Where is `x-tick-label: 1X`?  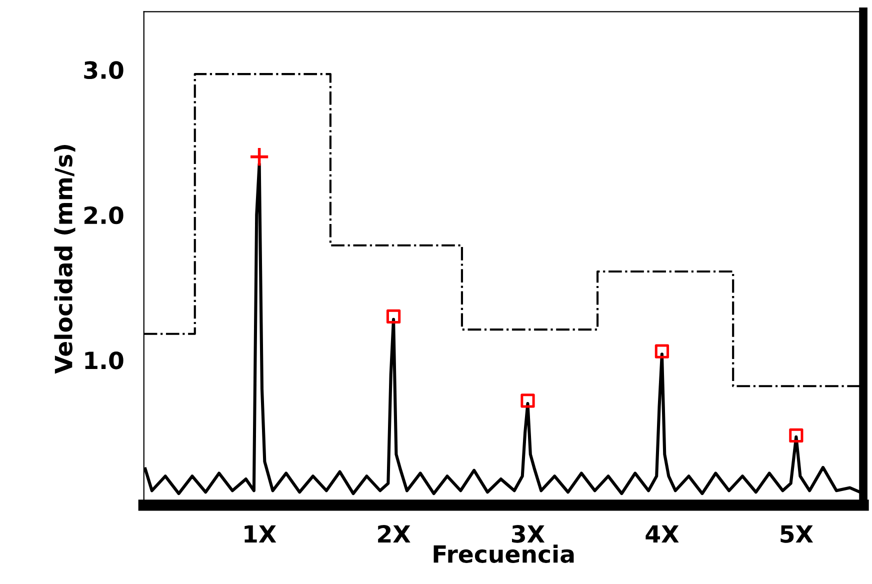
x-tick-label: 1X is located at coordinates (260, 534).